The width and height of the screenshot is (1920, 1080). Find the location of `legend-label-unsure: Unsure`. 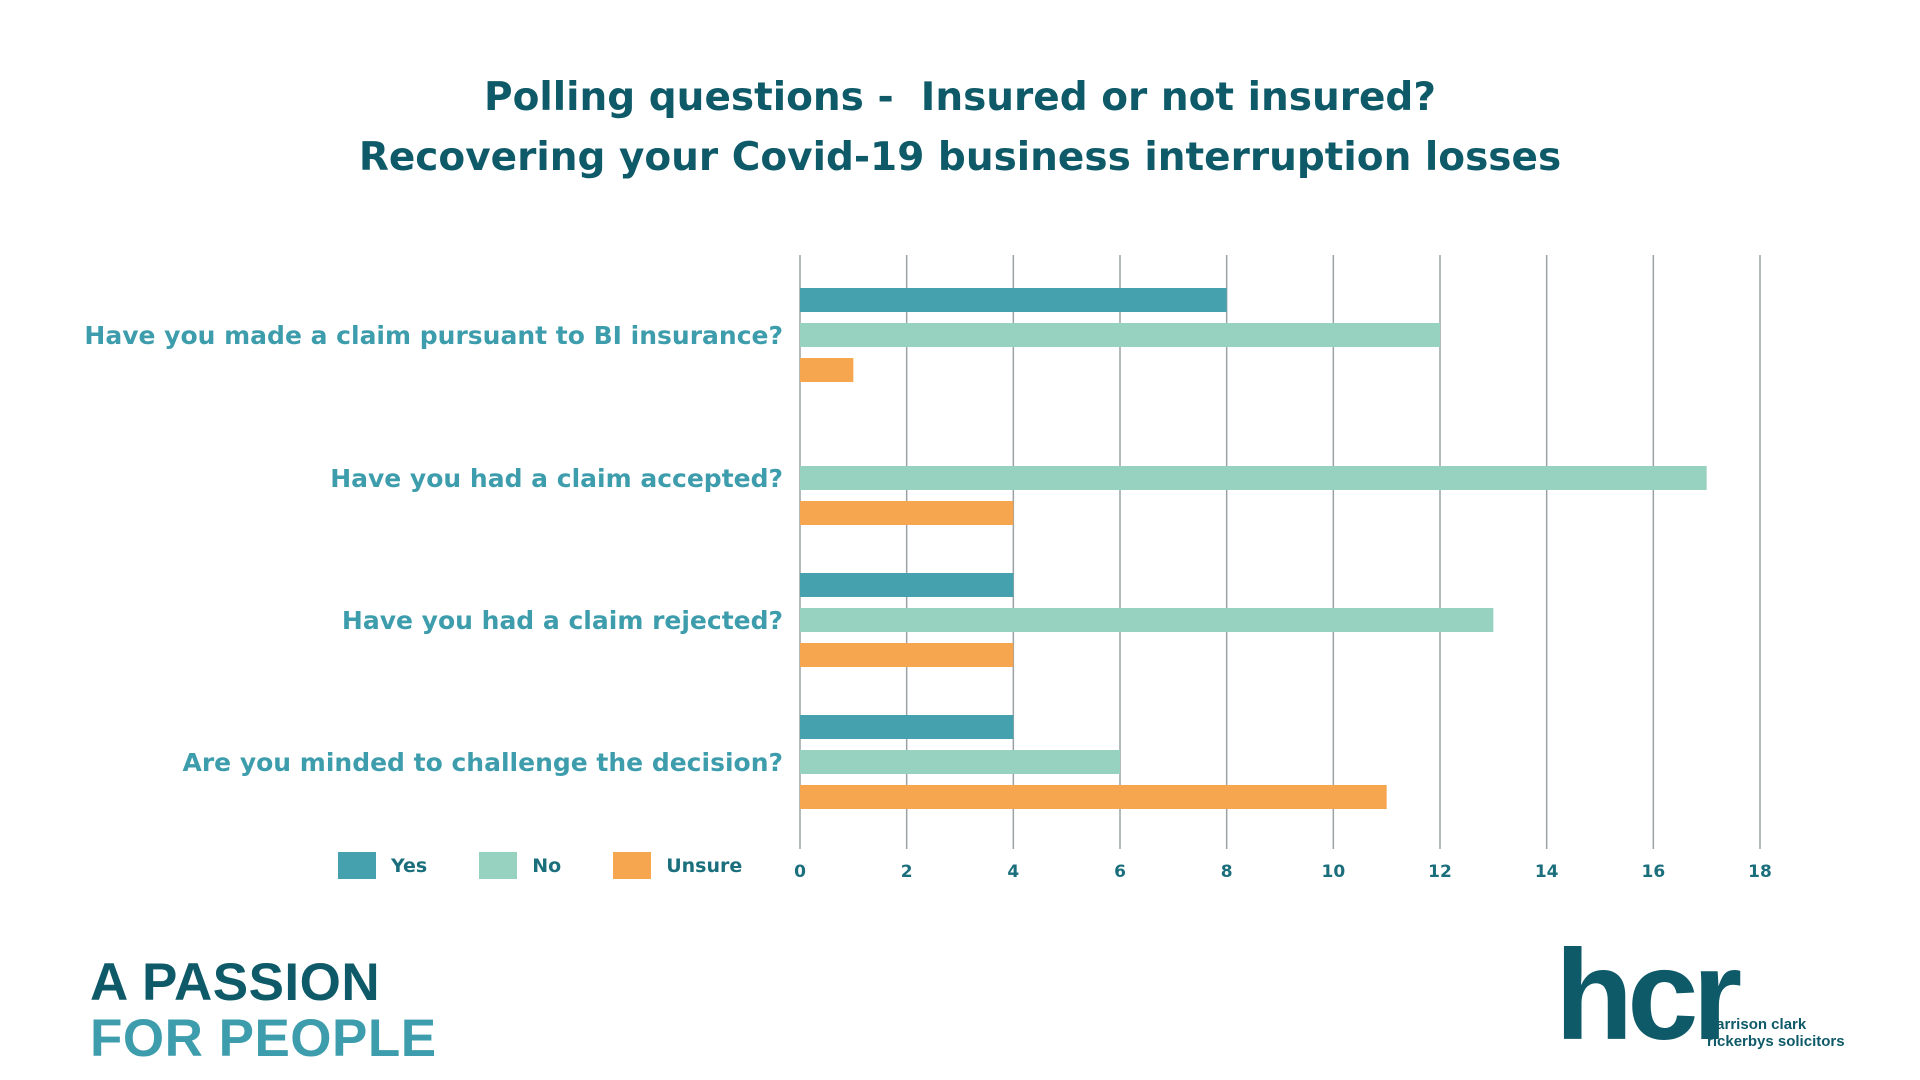

legend-label-unsure: Unsure is located at coordinates (704, 865).